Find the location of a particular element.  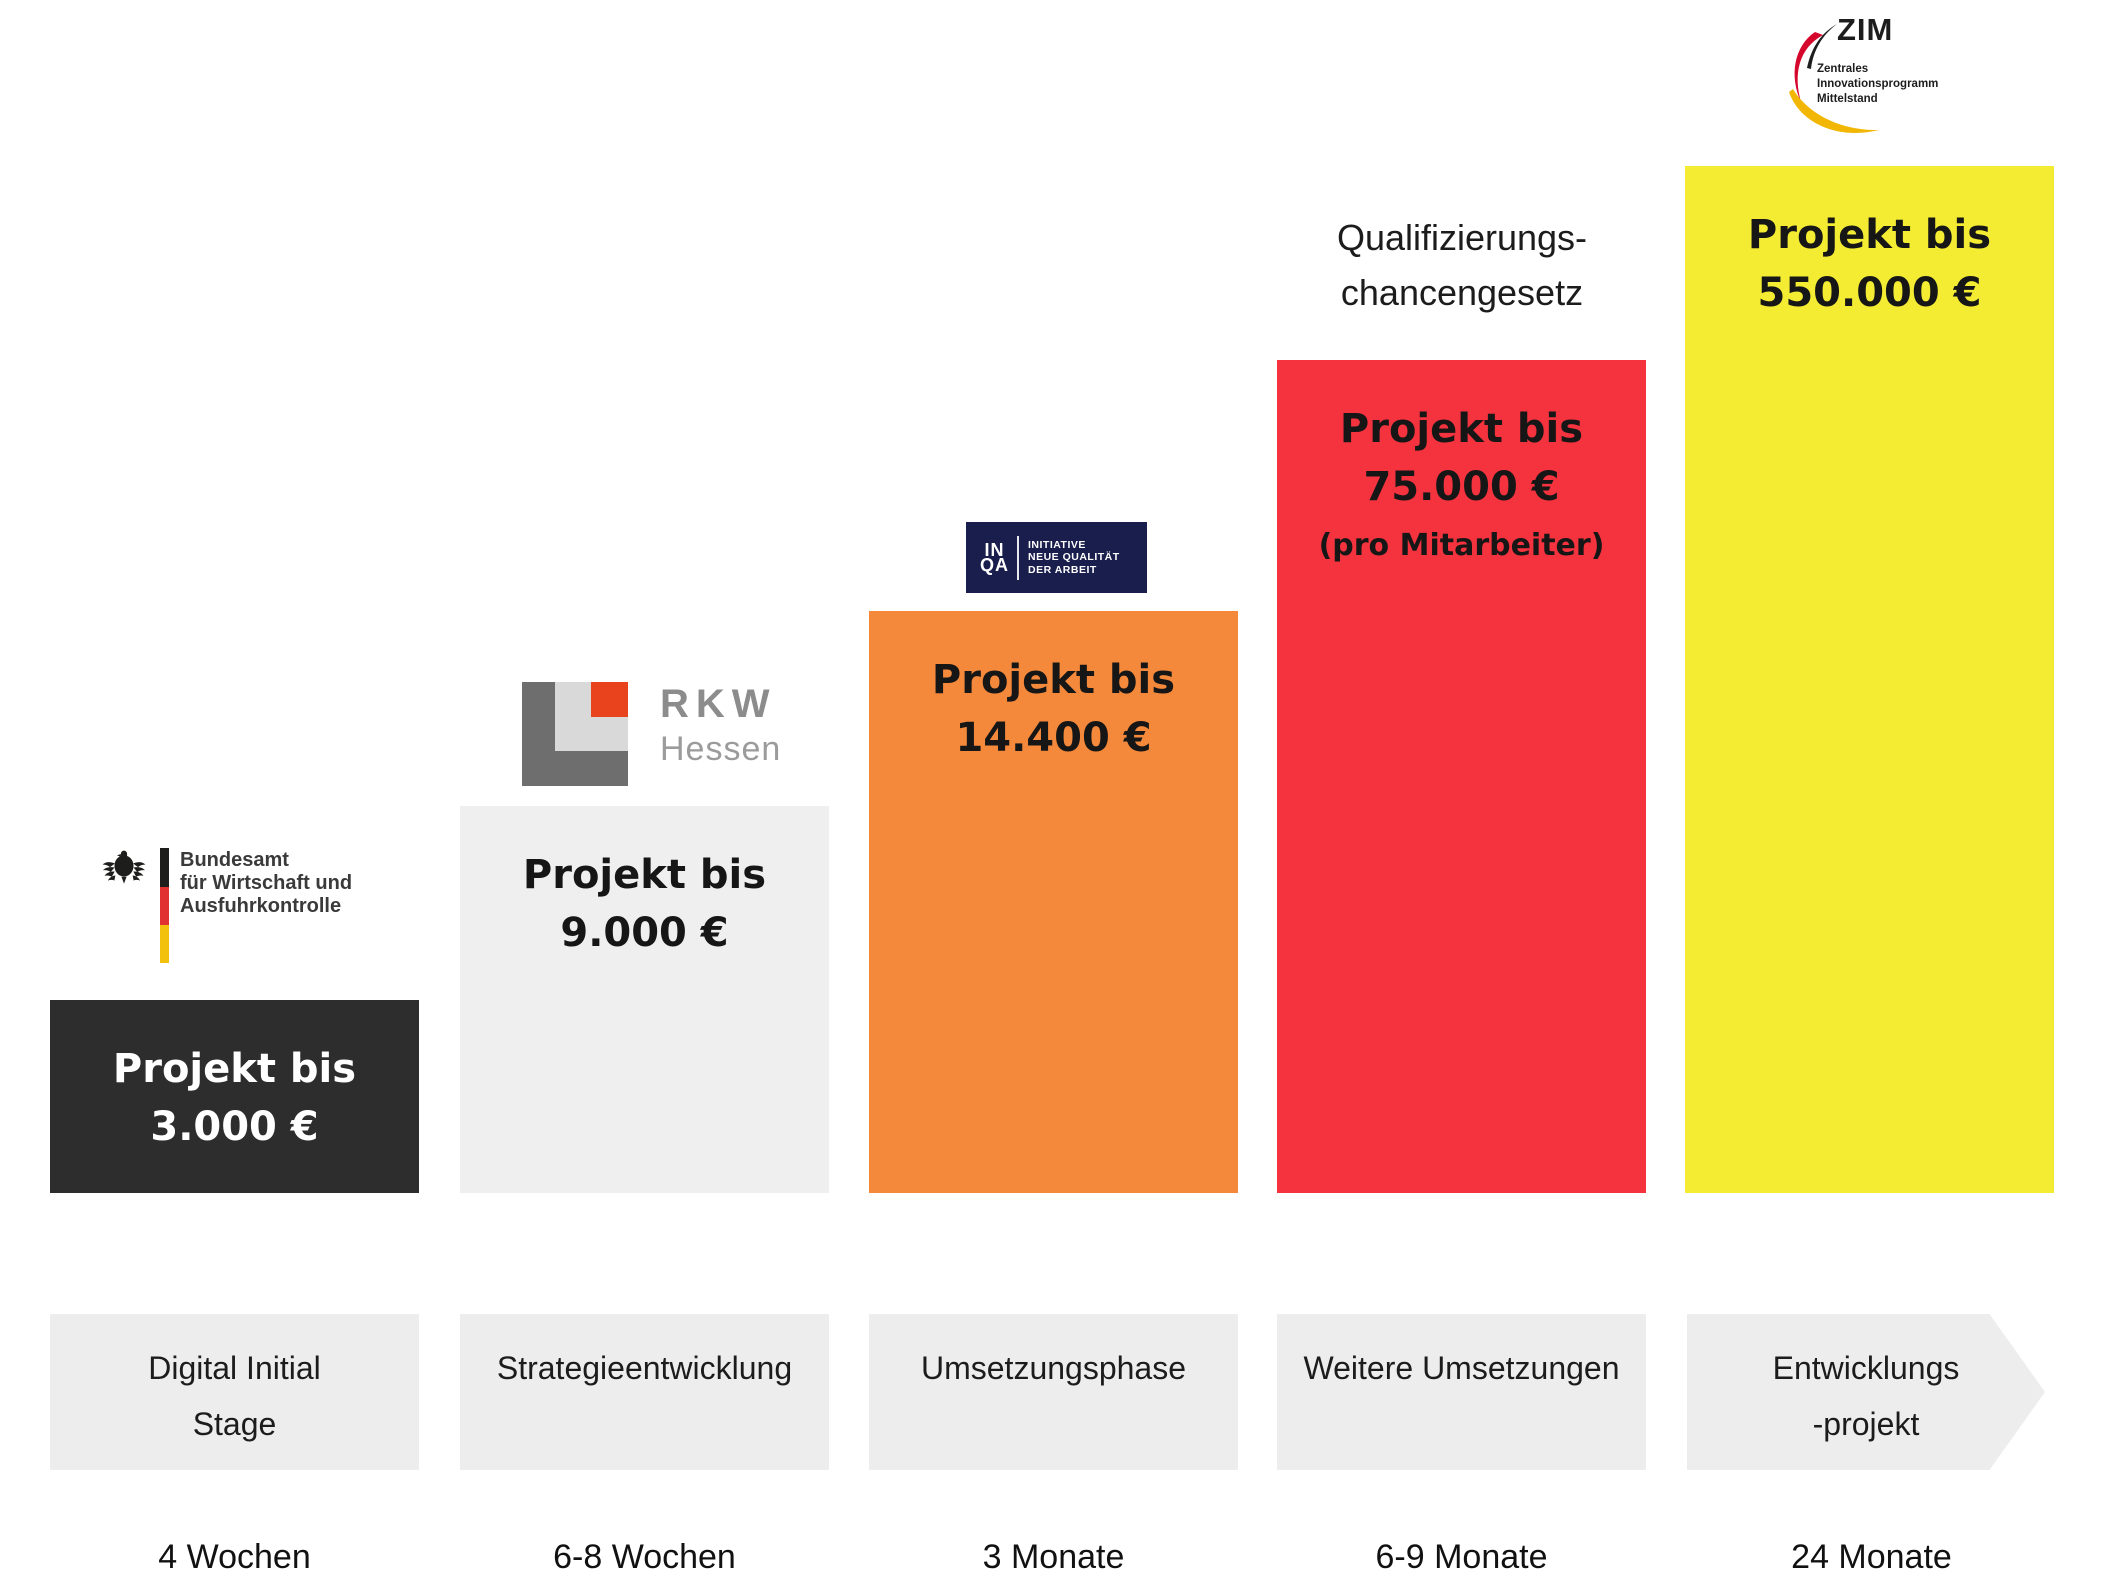

zim-swoosh-icon is located at coordinates (1834, 78).